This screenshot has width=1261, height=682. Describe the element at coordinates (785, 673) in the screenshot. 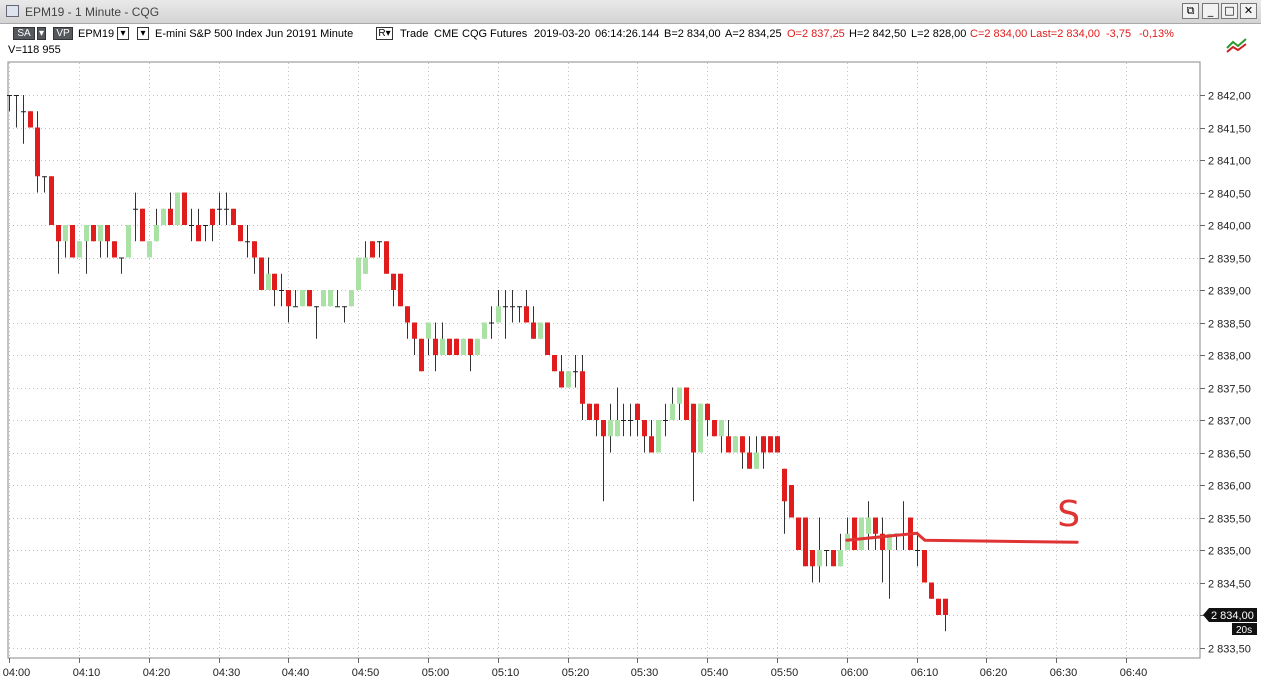

I see `x-tick-label: 05:50` at that location.